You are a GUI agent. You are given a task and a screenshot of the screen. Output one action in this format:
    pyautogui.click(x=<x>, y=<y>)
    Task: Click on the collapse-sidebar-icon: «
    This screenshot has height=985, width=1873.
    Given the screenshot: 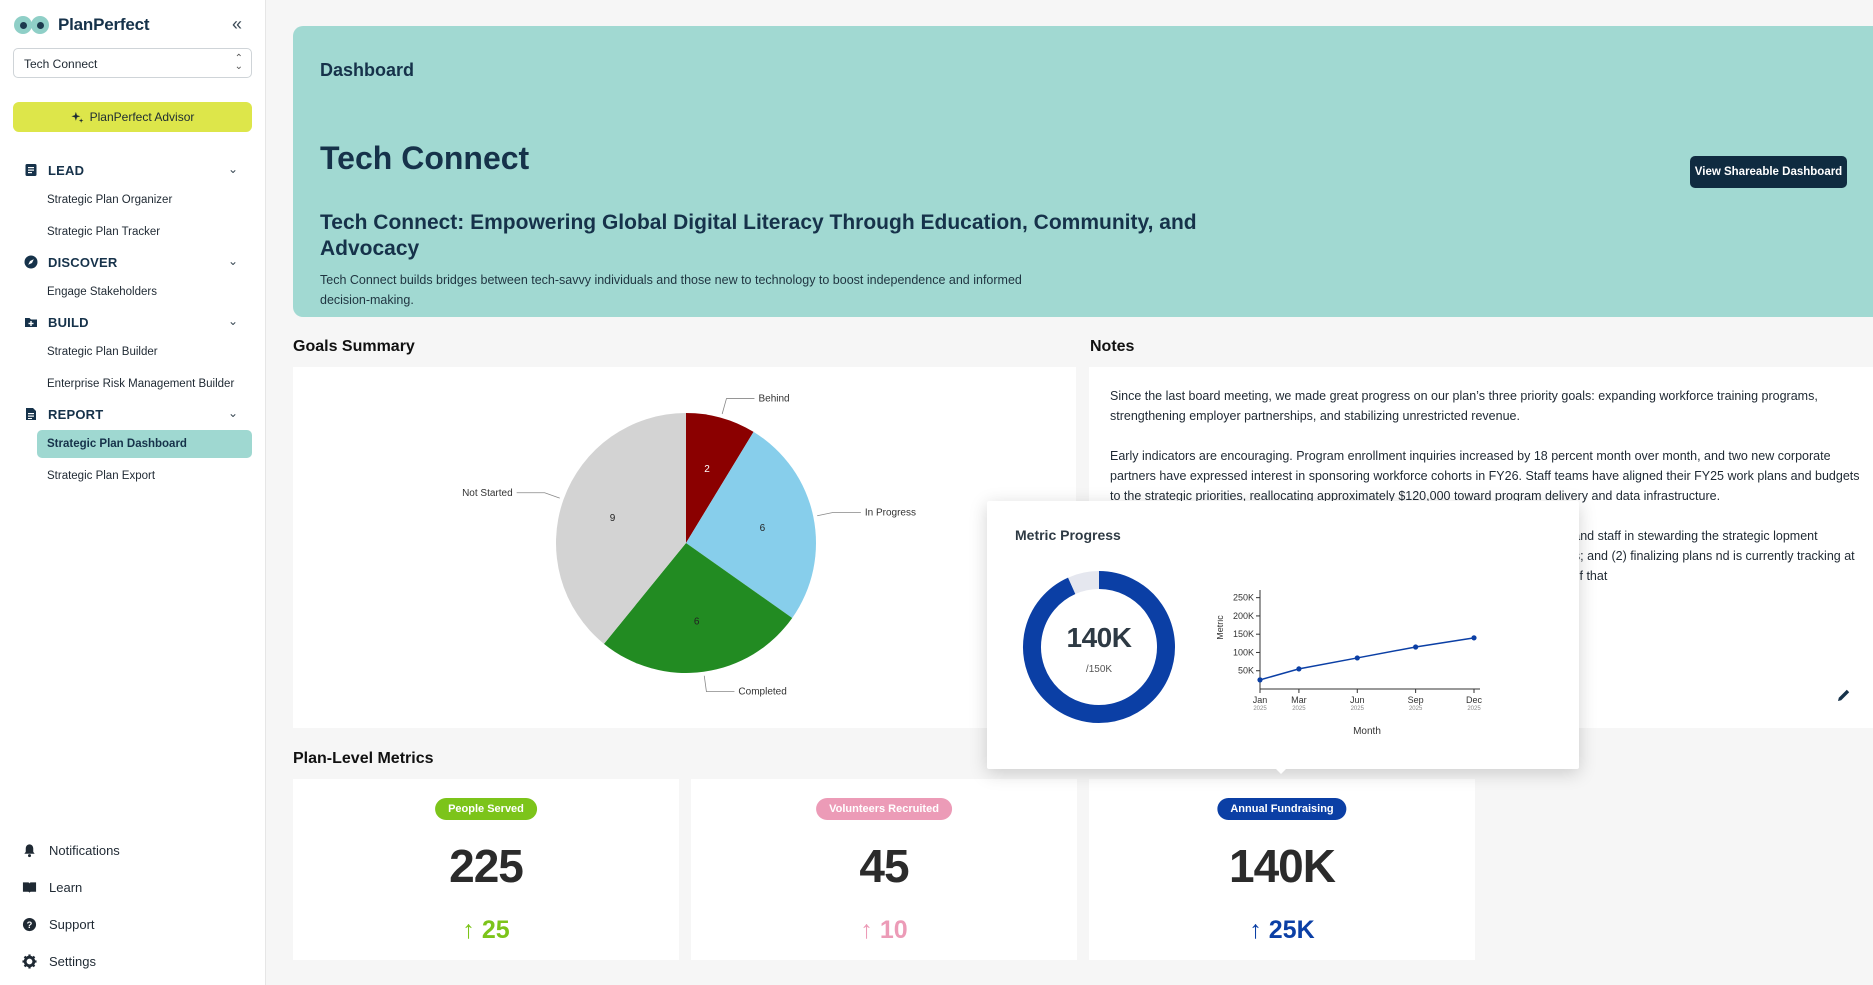 What is the action you would take?
    pyautogui.click(x=237, y=24)
    